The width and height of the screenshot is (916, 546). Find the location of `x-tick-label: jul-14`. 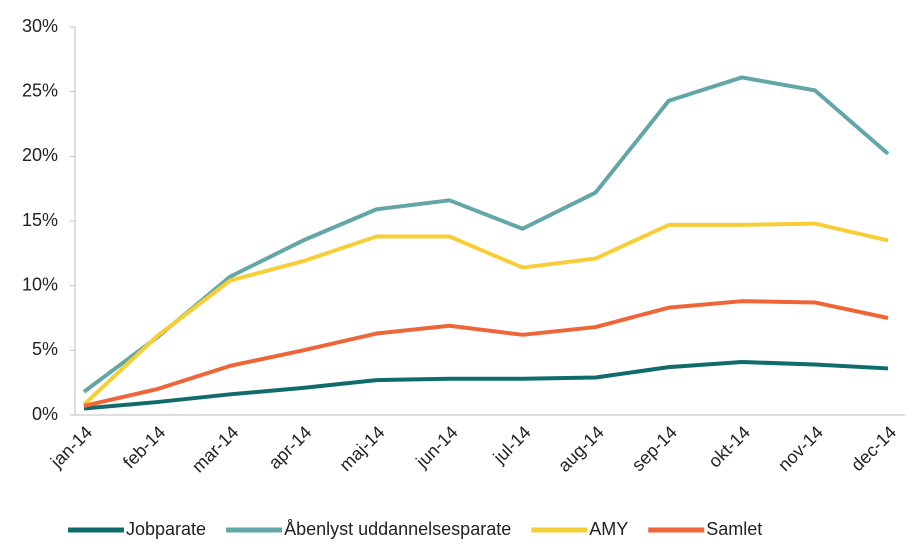

x-tick-label: jul-14 is located at coordinates (512, 445).